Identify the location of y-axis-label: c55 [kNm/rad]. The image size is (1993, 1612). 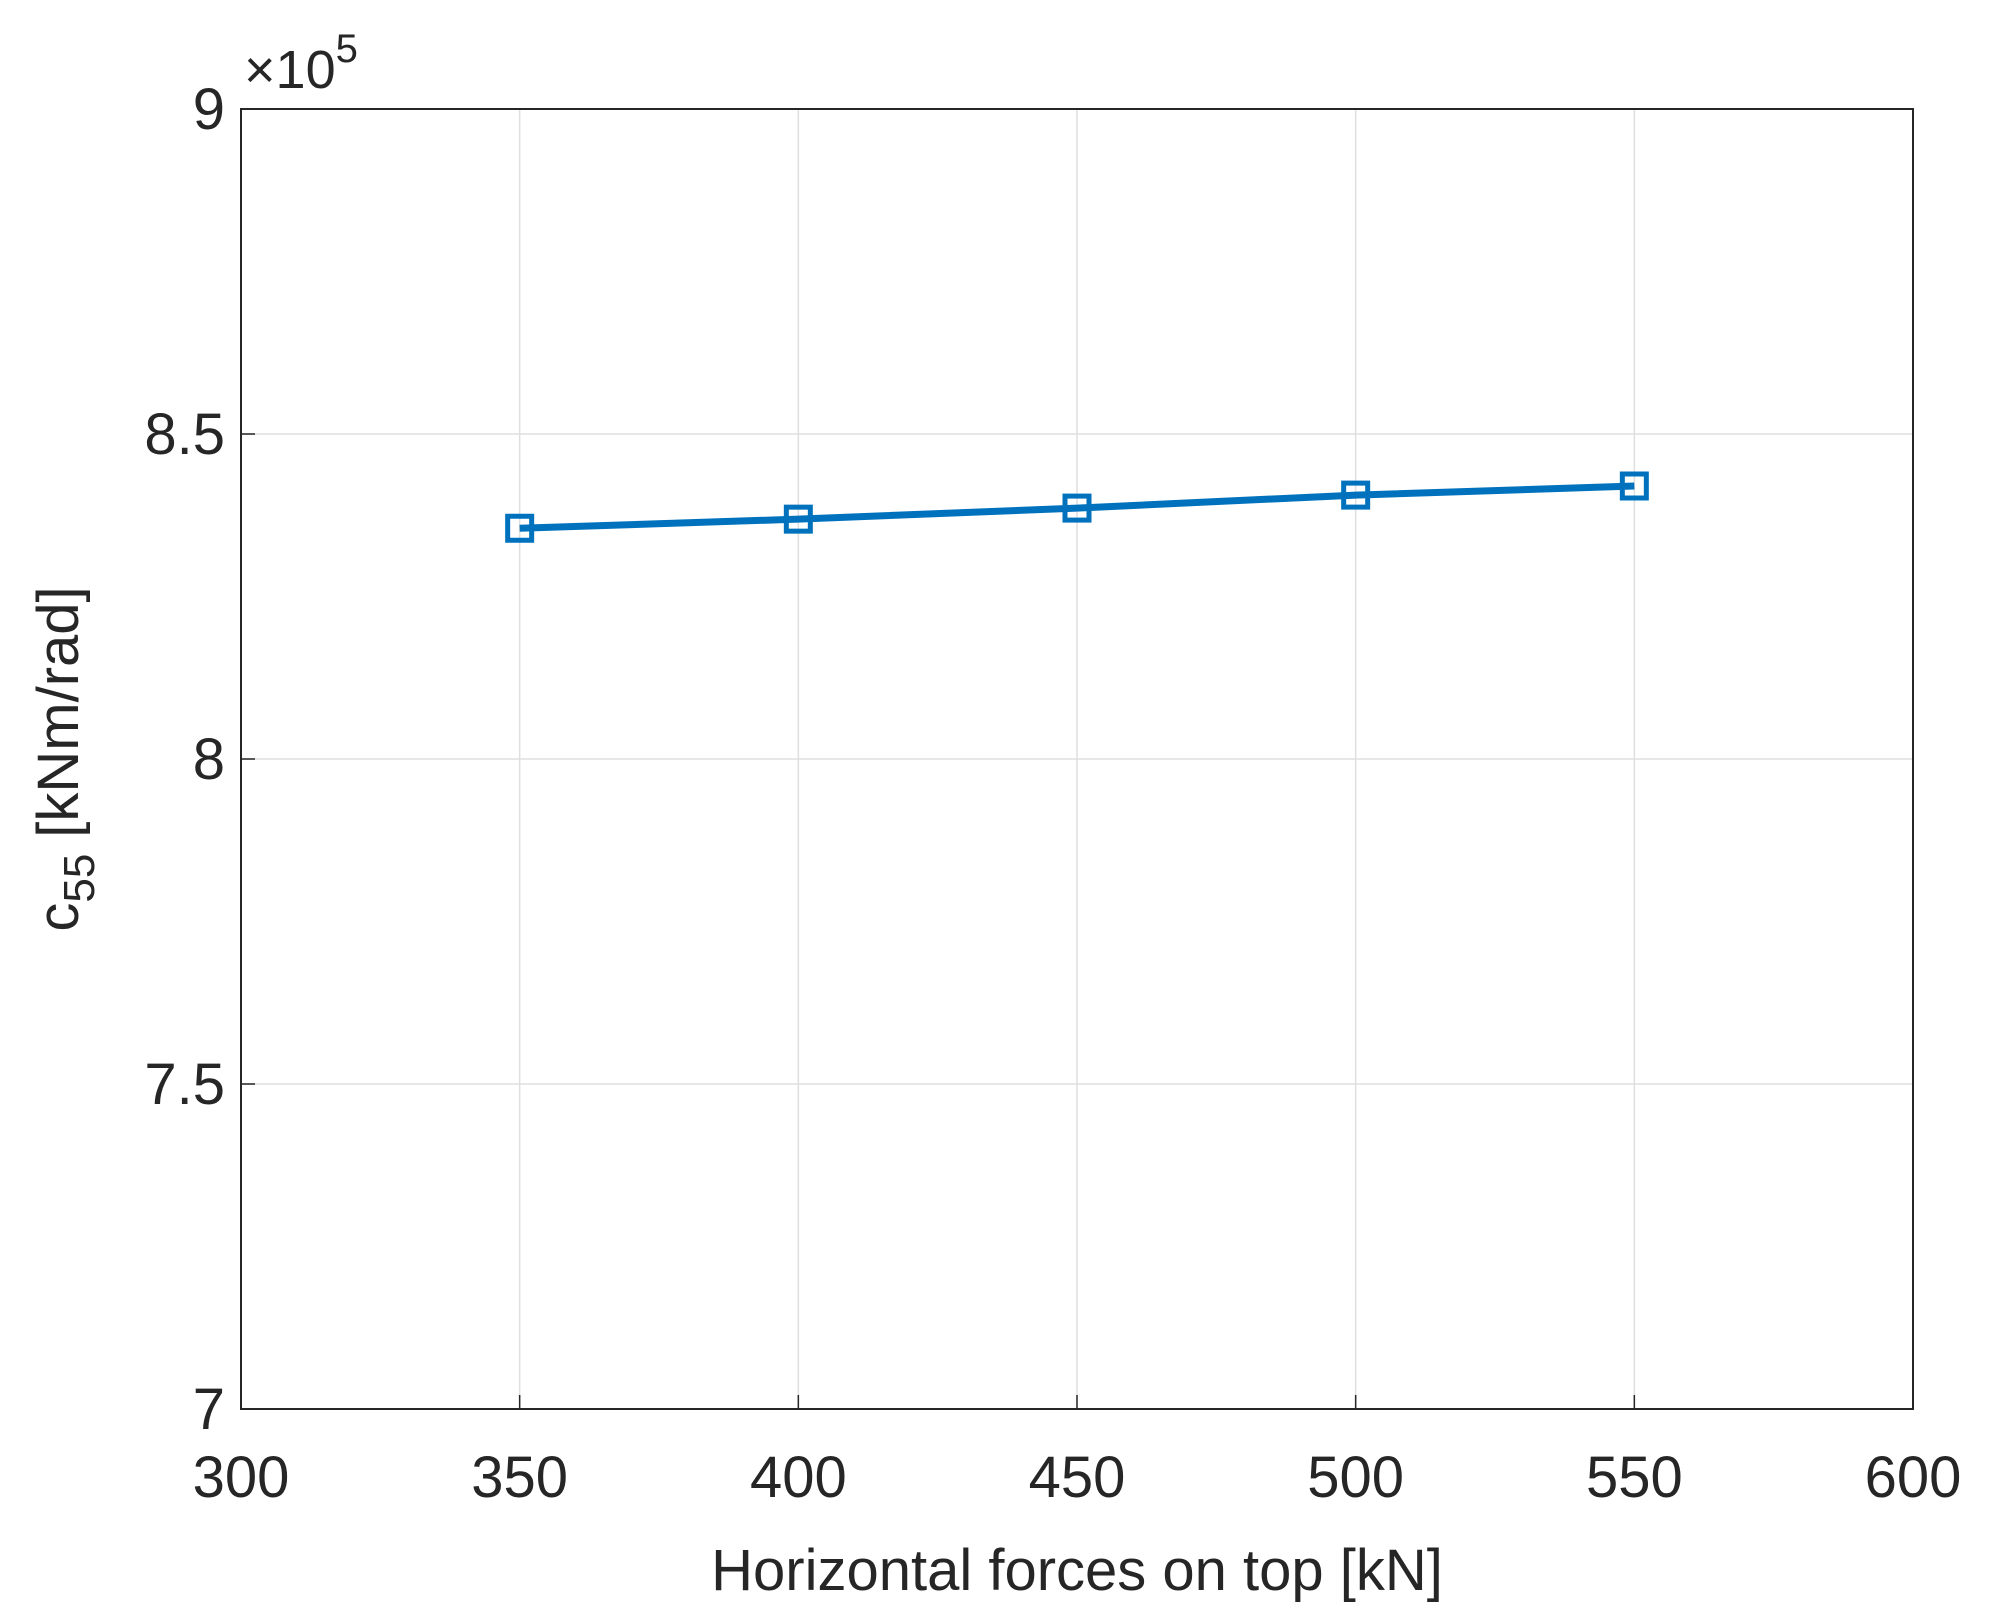
(65, 758).